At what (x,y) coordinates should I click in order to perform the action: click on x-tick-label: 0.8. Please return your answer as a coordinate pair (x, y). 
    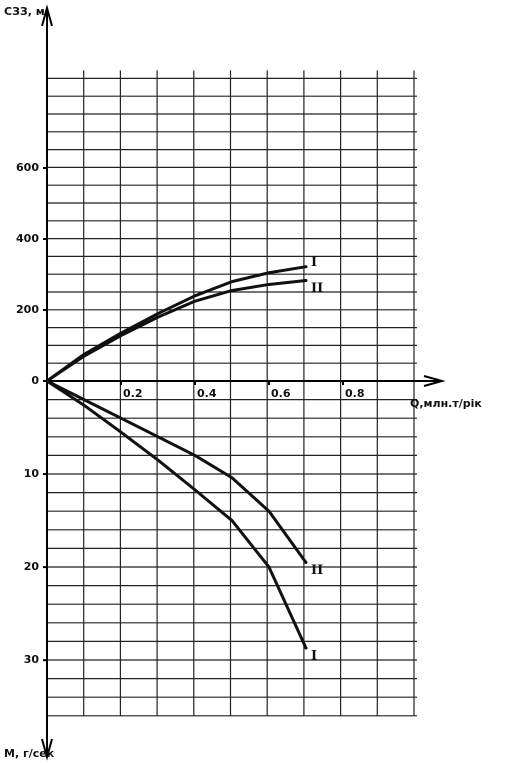
    Looking at the image, I should click on (355, 393).